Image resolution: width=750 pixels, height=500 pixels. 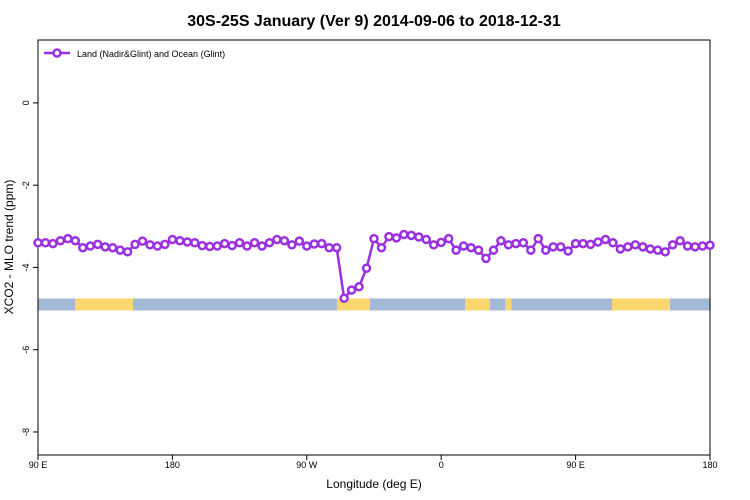 What do you see at coordinates (172, 465) in the screenshot?
I see `x-tick-label: 180` at bounding box center [172, 465].